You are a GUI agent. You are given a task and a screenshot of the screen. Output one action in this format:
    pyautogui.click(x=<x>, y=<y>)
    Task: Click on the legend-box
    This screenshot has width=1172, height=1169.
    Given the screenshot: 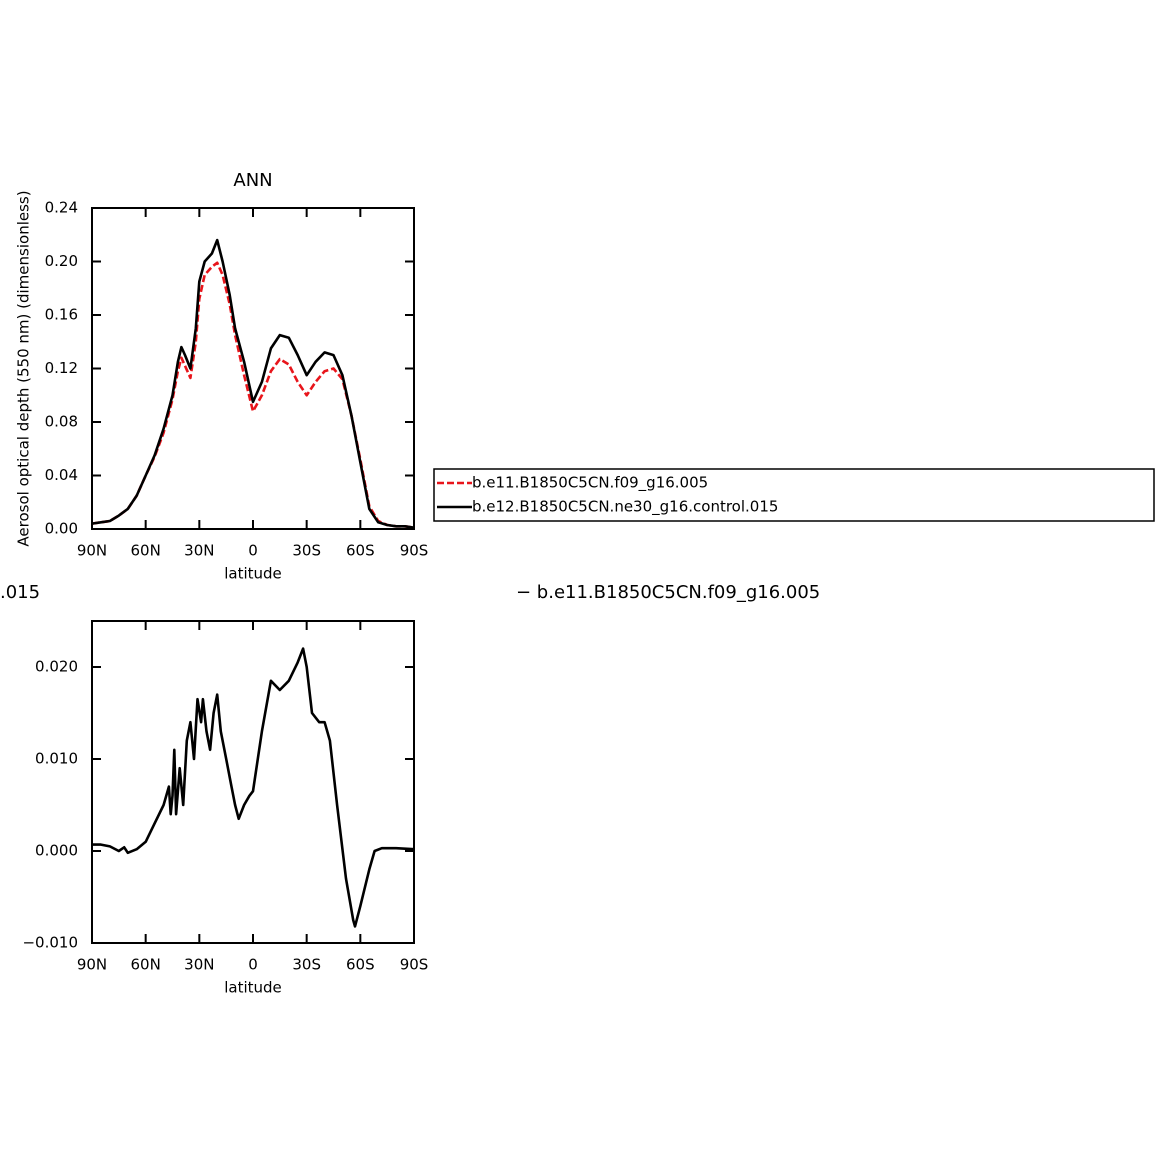 What is the action you would take?
    pyautogui.click(x=794, y=495)
    